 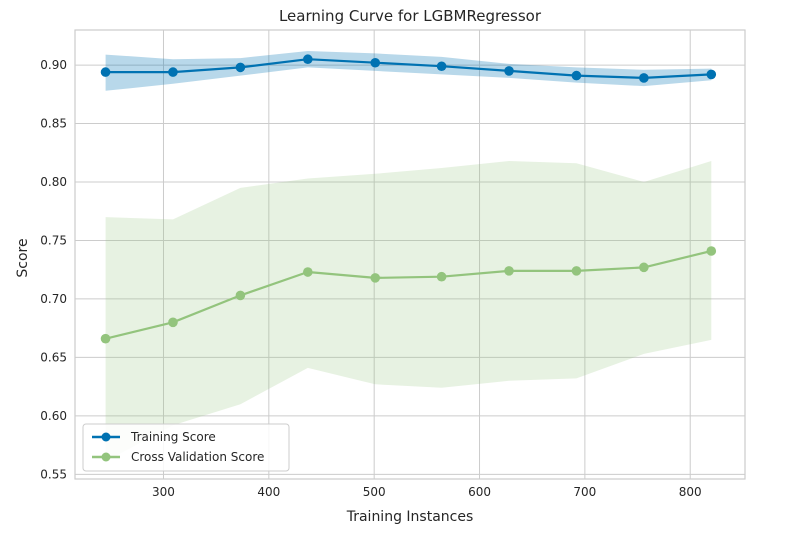 I want to click on y-tick-label: 0.90, so click(x=53, y=65).